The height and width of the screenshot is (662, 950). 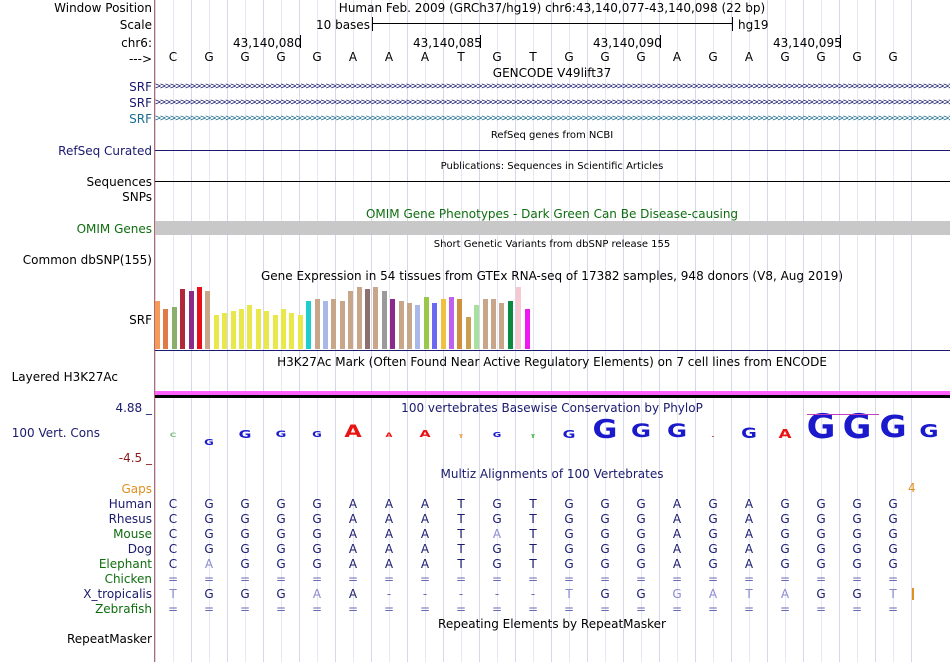 I want to click on species-label: Human, so click(x=130, y=504).